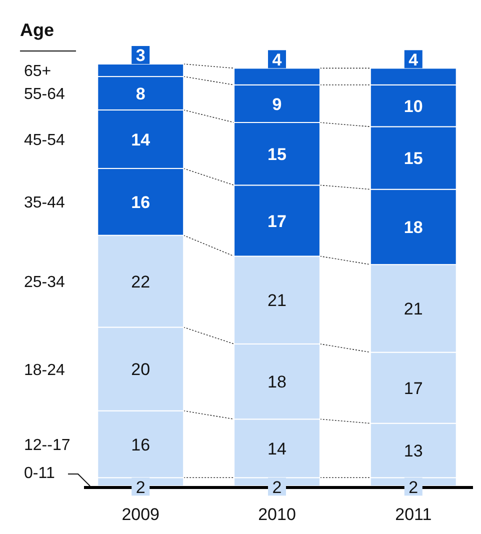 The height and width of the screenshot is (534, 481). Describe the element at coordinates (413, 451) in the screenshot. I see `data-label: 13` at that location.